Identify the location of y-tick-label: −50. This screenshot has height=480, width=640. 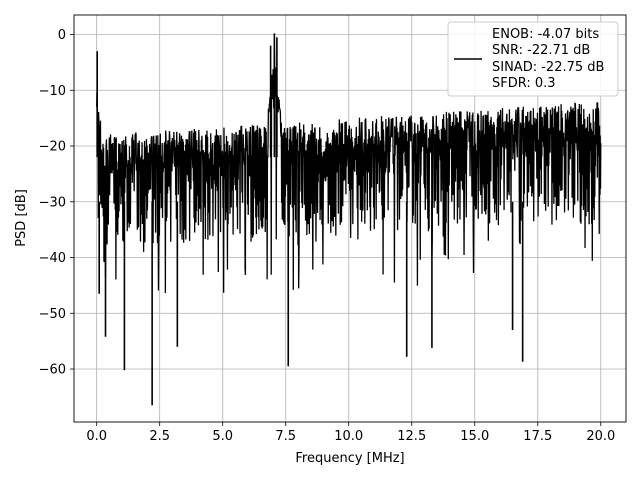
(52, 314).